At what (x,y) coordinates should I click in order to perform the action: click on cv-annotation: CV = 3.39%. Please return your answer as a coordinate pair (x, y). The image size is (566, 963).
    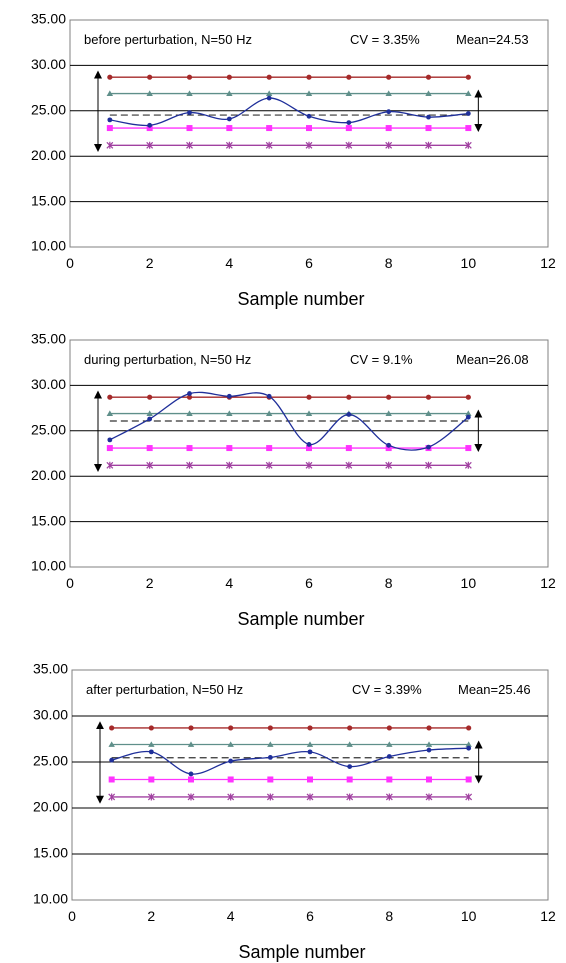
    Looking at the image, I should click on (387, 689).